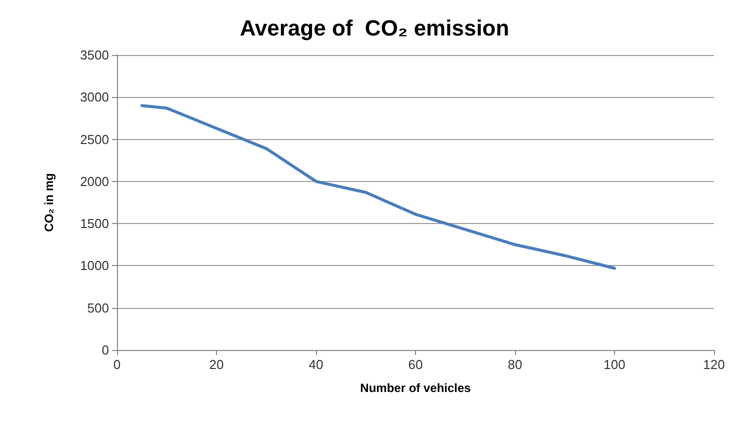 This screenshot has height=433, width=749. Describe the element at coordinates (117, 364) in the screenshot. I see `x-tick-label: 0` at that location.